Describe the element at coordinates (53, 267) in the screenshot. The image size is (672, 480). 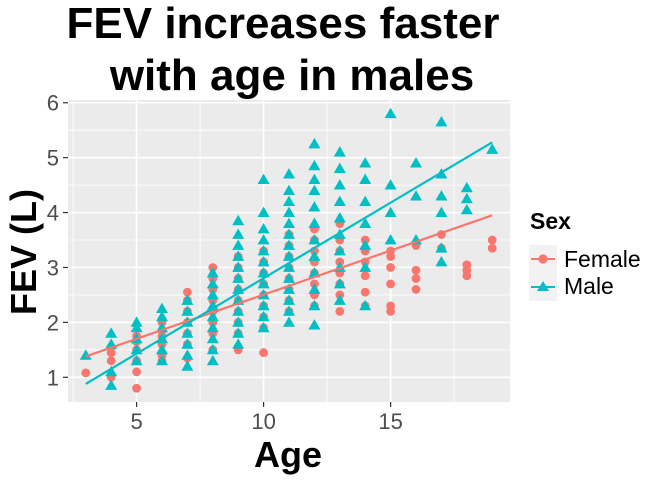
I see `y-tick-label: 3` at that location.